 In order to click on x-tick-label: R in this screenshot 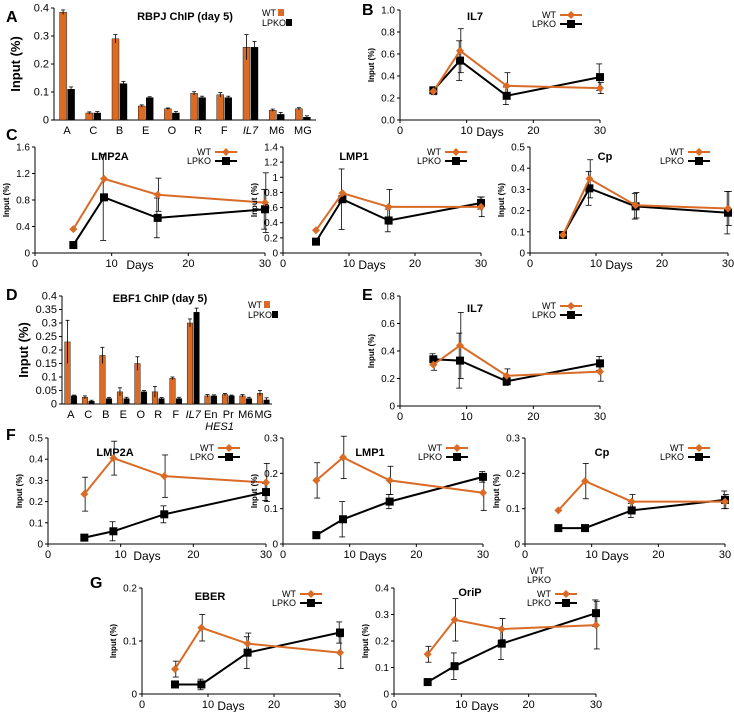, I will do `click(158, 415)`.